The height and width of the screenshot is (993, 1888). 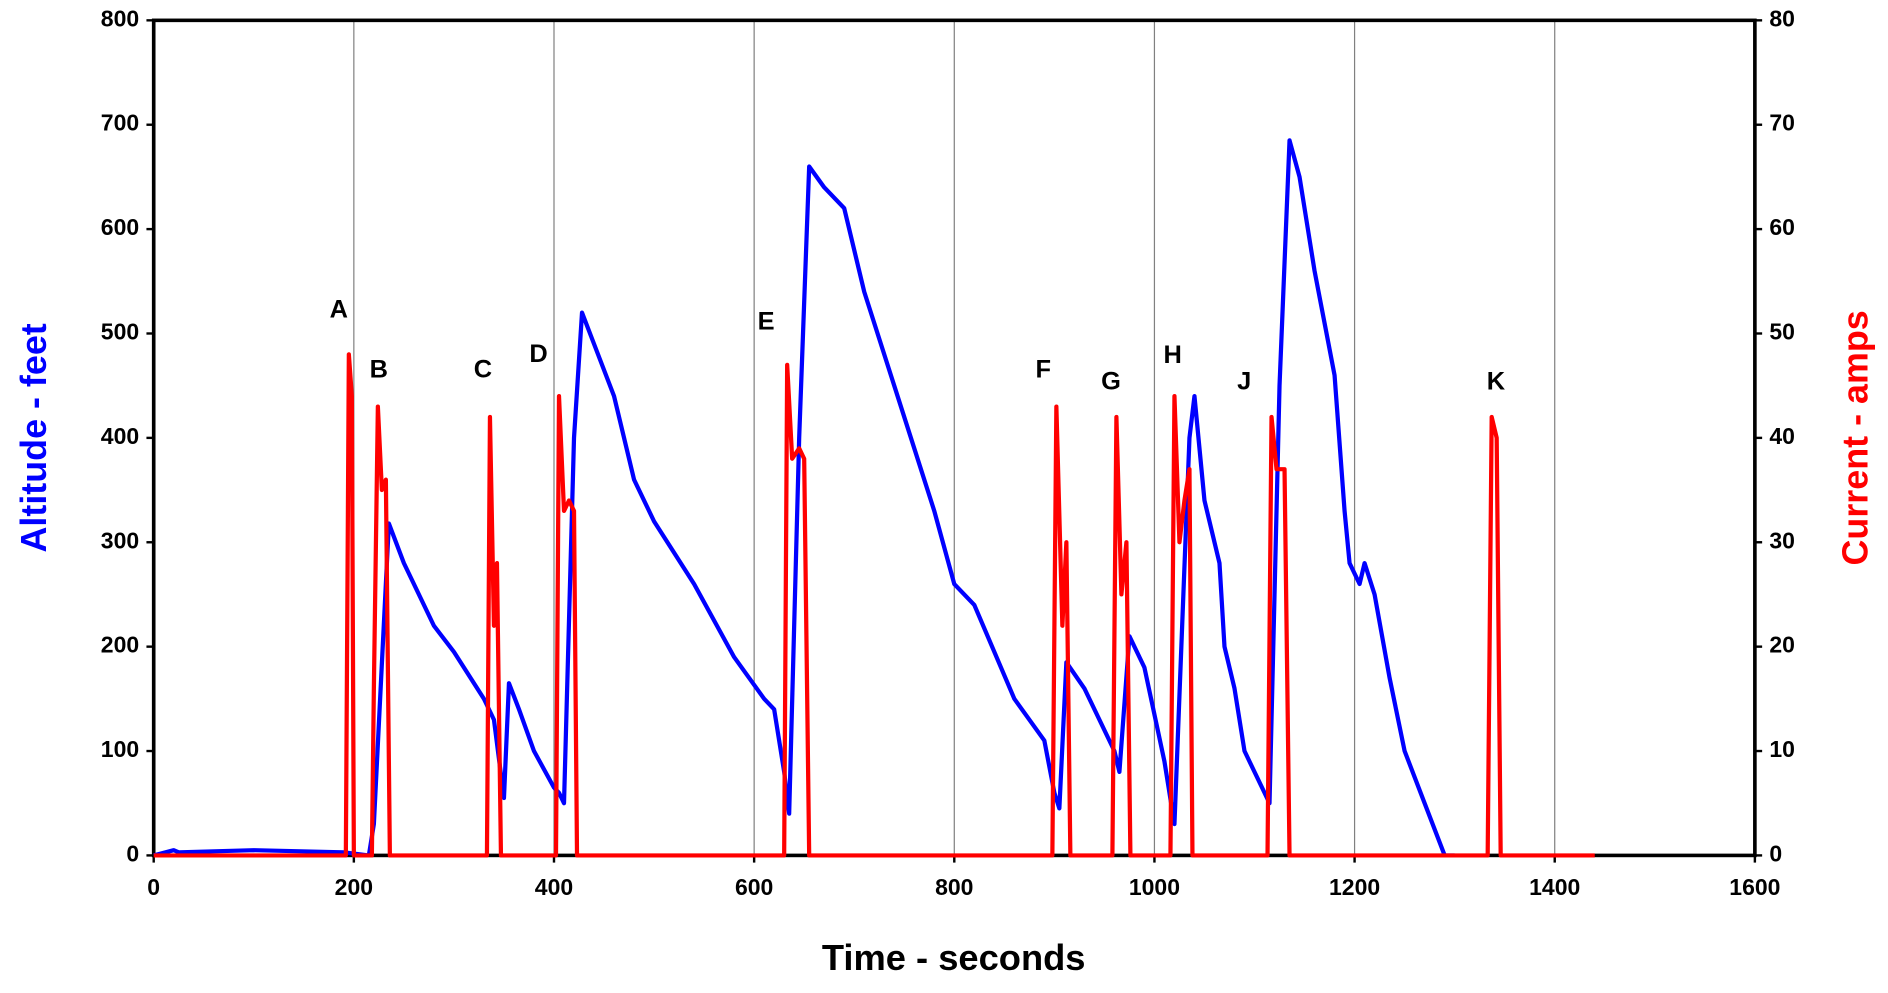 I want to click on y2-tick-label: 0, so click(x=1775, y=854).